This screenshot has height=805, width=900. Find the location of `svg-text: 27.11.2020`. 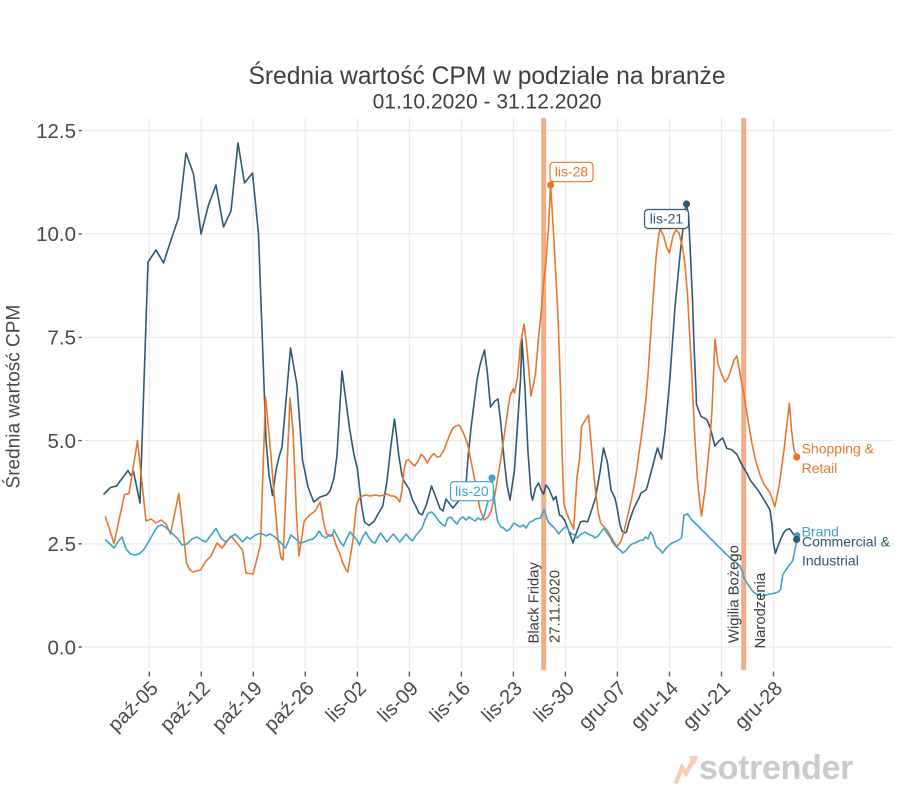

svg-text: 27.11.2020 is located at coordinates (556, 606).